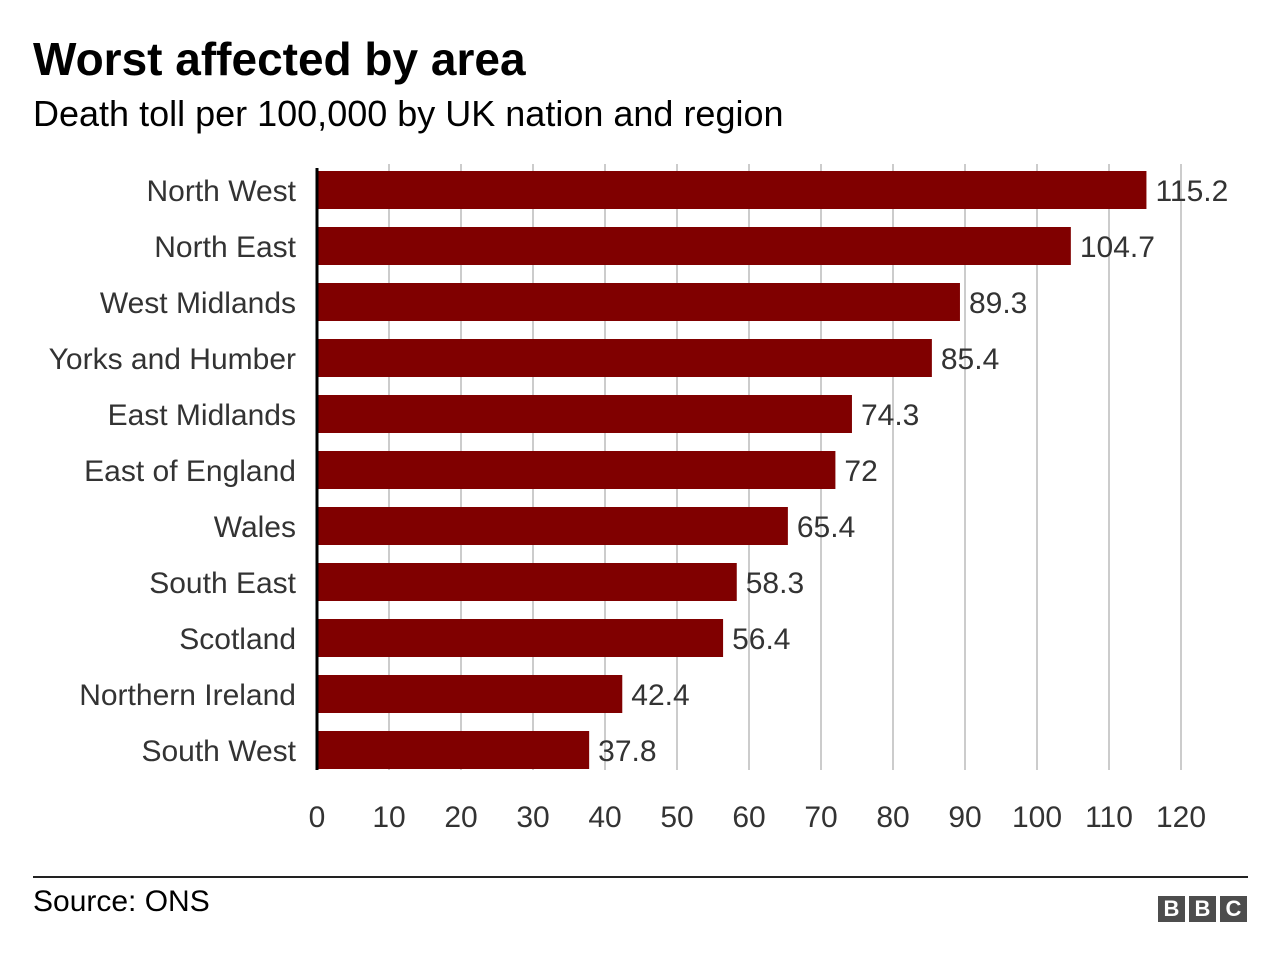  What do you see at coordinates (660, 695) in the screenshot?
I see `value-label: 42.4` at bounding box center [660, 695].